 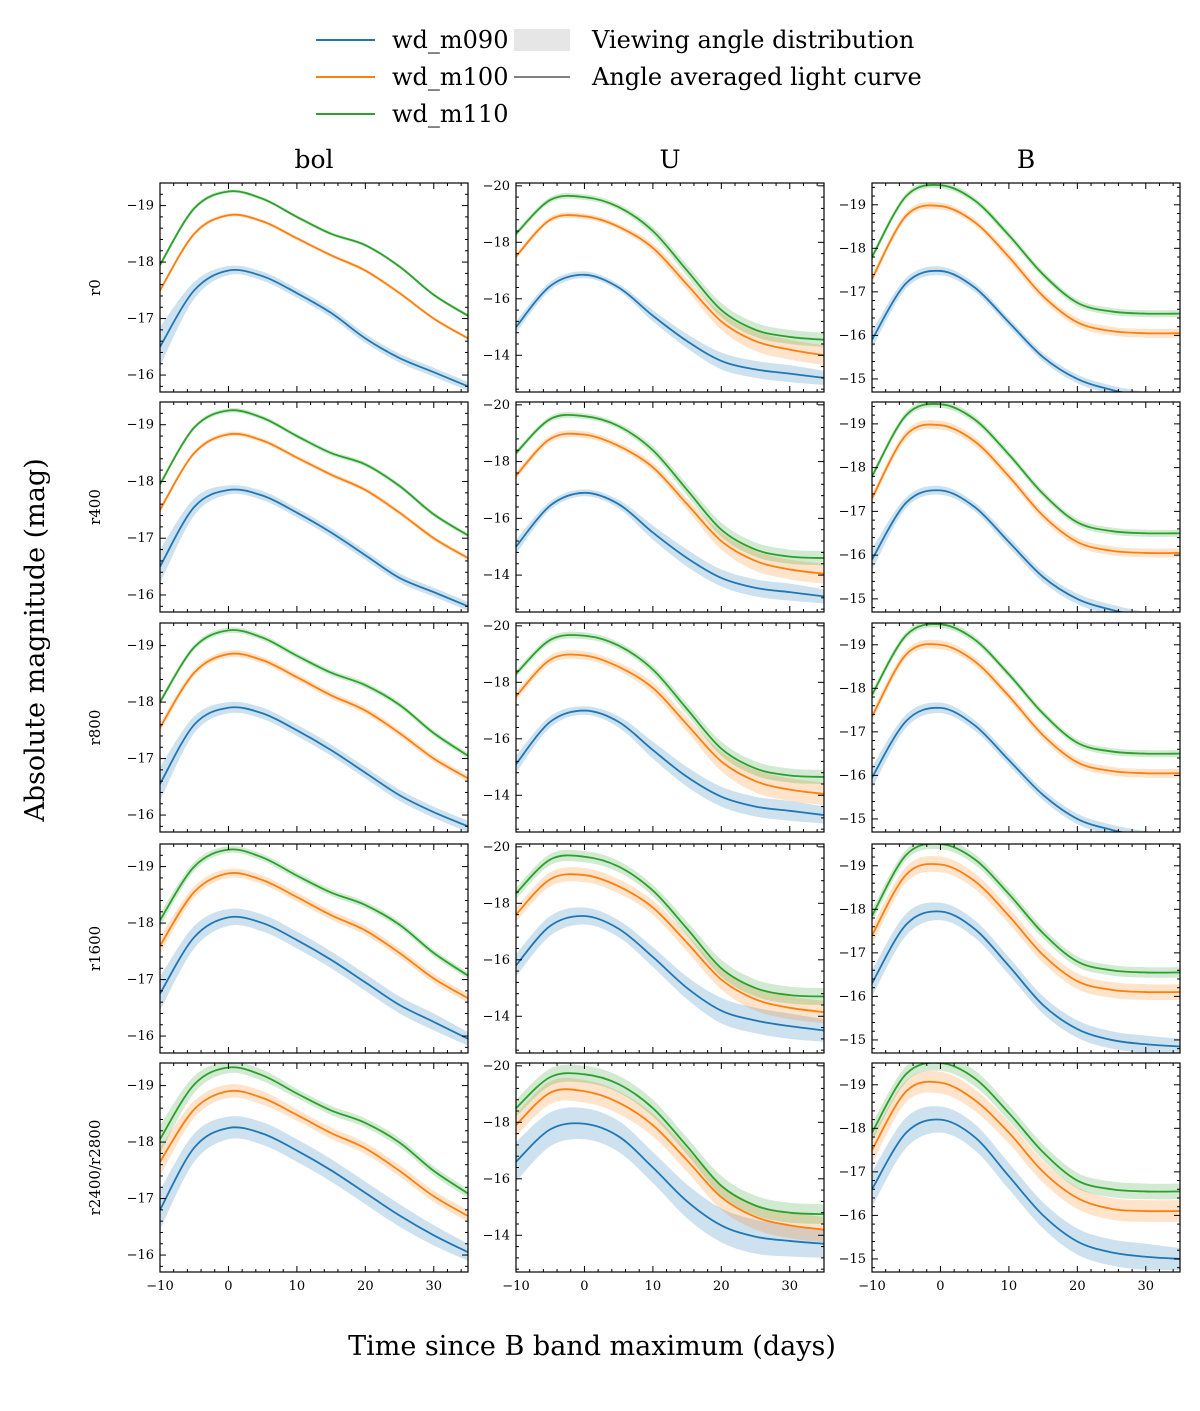 I want to click on row-label-r1600: r1600, so click(x=95, y=948).